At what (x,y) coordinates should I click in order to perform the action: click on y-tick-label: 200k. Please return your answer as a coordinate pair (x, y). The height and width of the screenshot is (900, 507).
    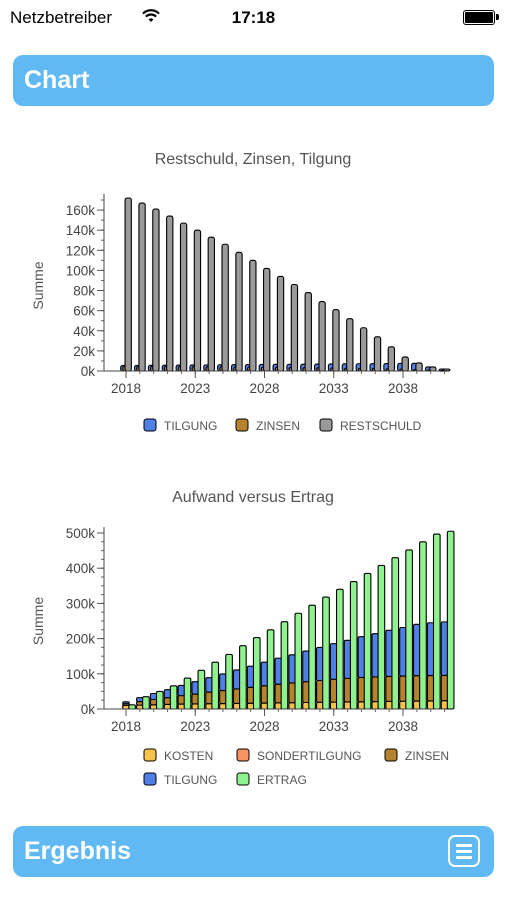
    Looking at the image, I should click on (81, 639).